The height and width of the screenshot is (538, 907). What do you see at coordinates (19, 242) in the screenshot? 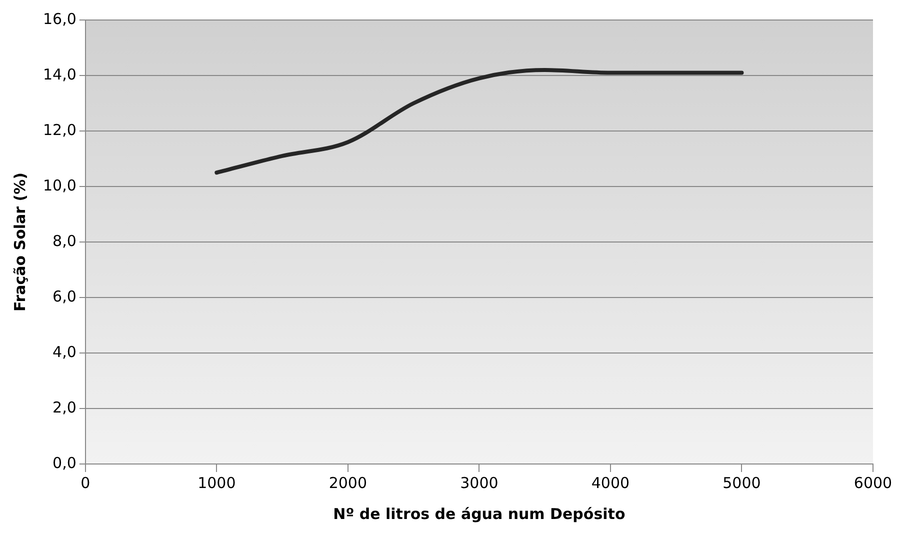
I see `y-axis-title: Fração Solar (%)` at bounding box center [19, 242].